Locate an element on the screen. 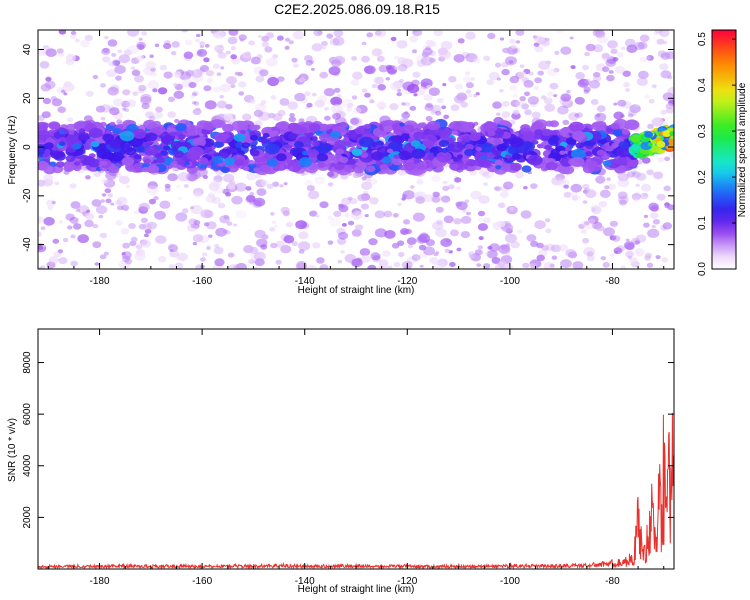  snr-x-axis-label: Height of straight line (km) is located at coordinates (356, 589).